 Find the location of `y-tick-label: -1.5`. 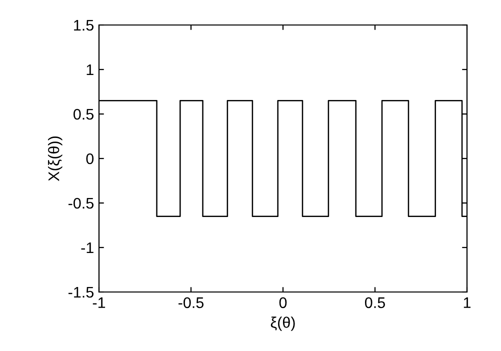

y-tick-label: -1.5 is located at coordinates (81, 292).